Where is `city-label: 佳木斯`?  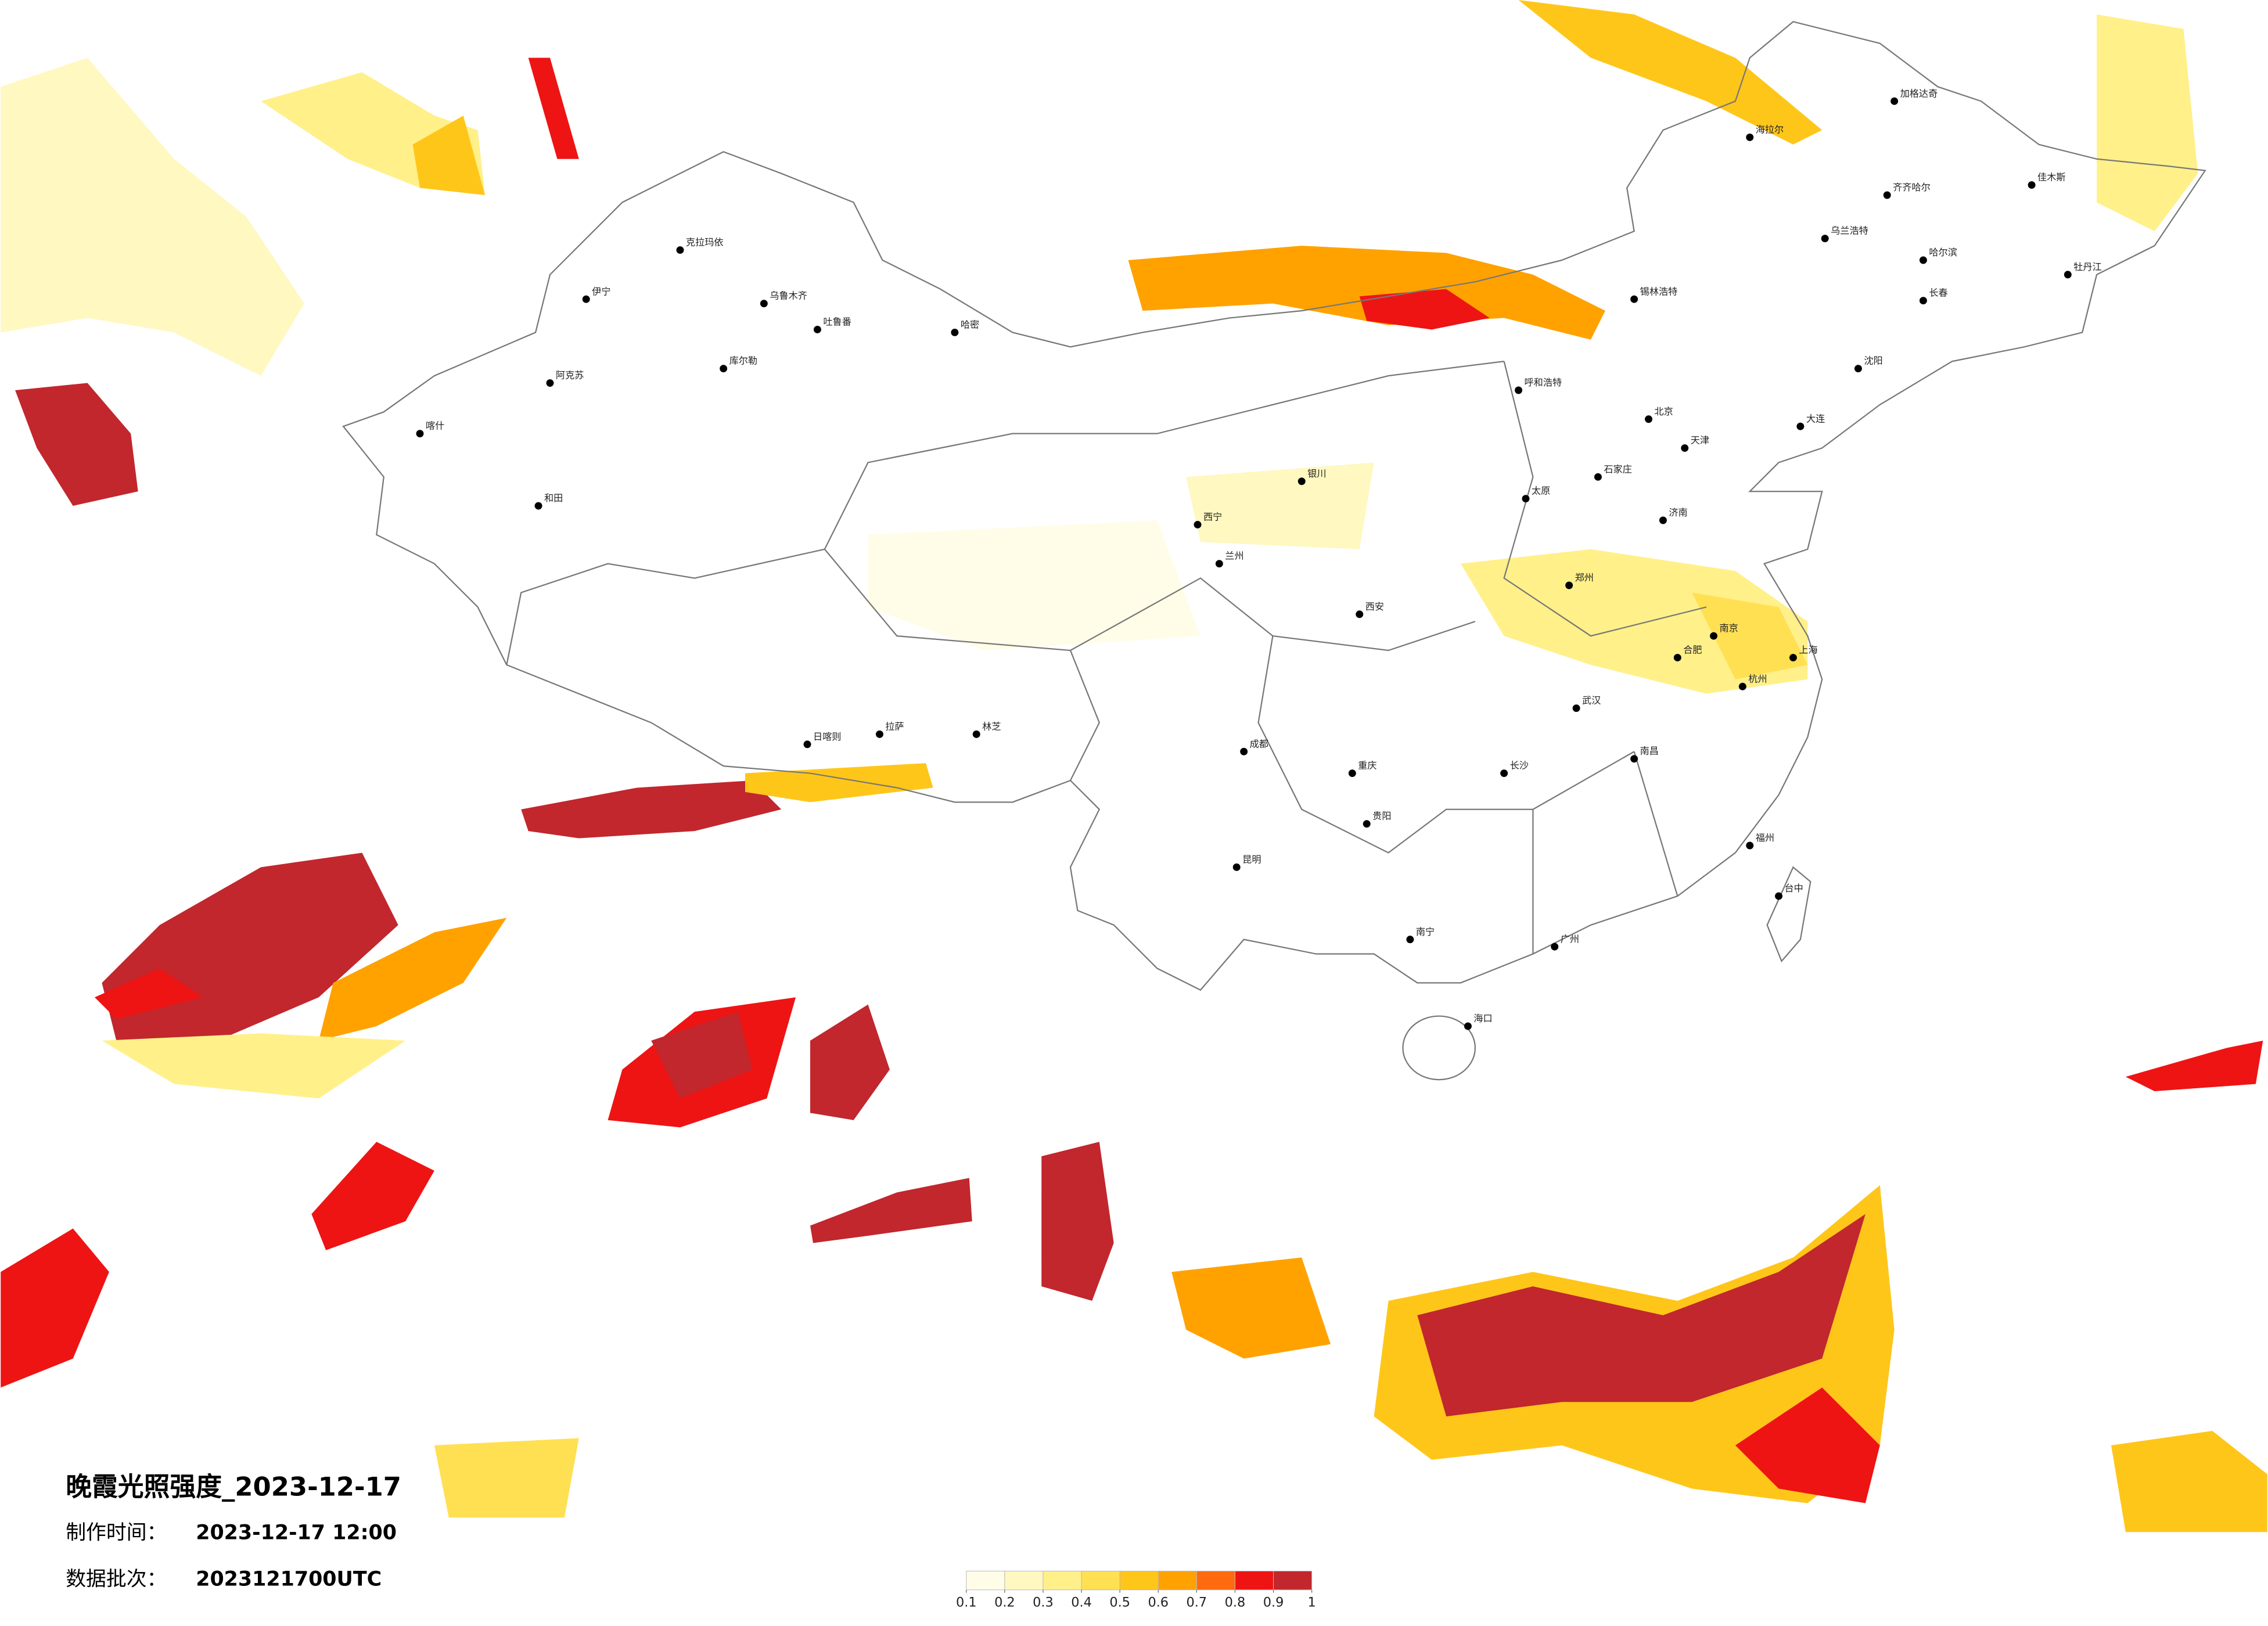
city-label: 佳木斯 is located at coordinates (2051, 177).